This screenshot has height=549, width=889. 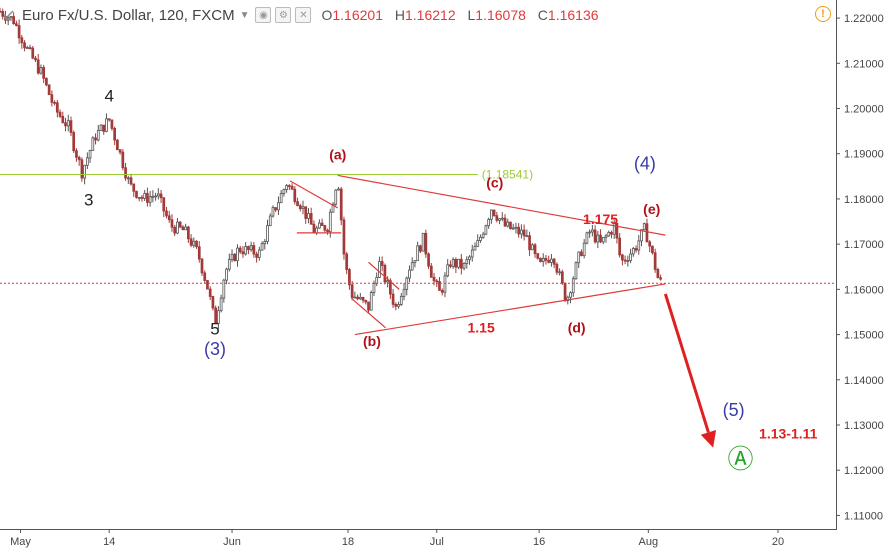 What do you see at coordinates (128, 15) in the screenshot?
I see `symbol-title: Euro Fx/U.S. Dollar, 120, FXCM` at bounding box center [128, 15].